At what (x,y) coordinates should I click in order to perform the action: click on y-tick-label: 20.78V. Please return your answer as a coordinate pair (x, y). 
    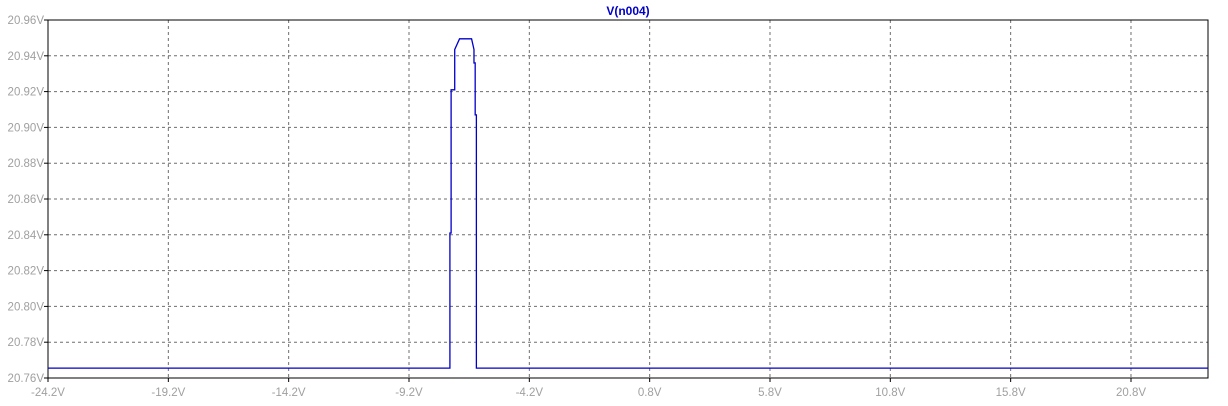
    Looking at the image, I should click on (26, 343).